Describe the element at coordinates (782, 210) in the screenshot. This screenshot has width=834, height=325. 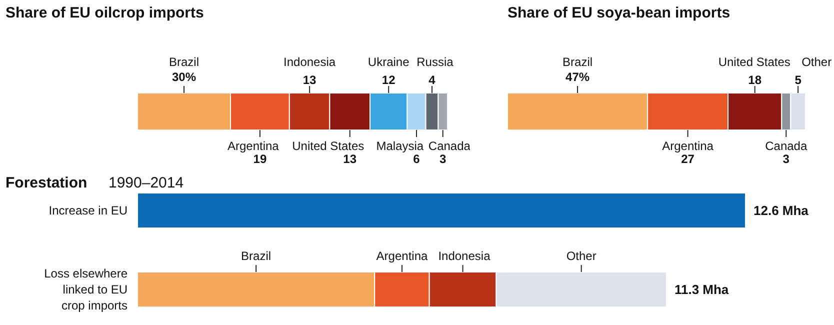
I see `annotation: 12.6 Mha` at that location.